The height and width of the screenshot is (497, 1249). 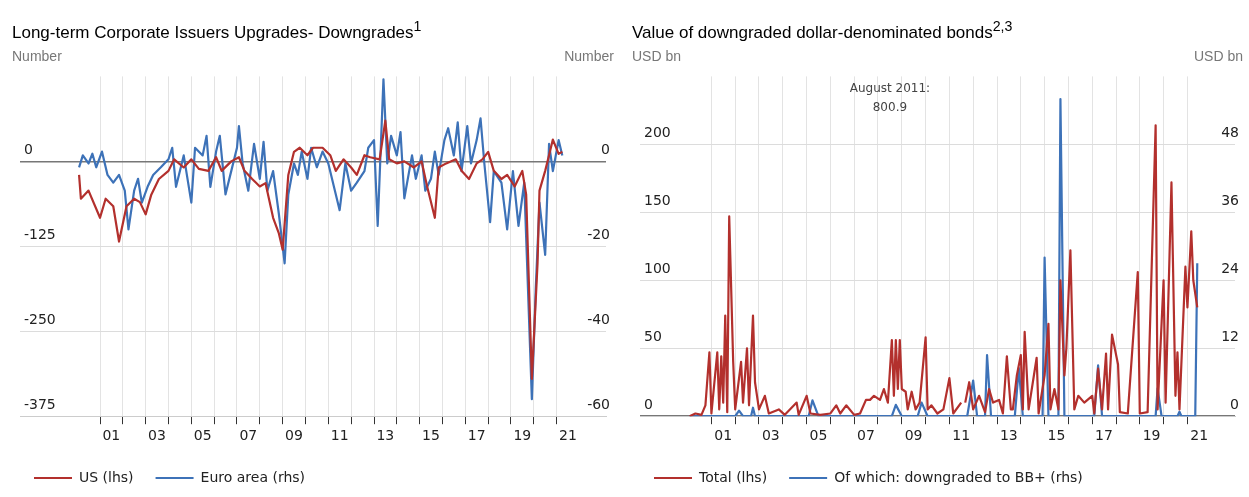 What do you see at coordinates (1218, 56) in the screenshot?
I see `y2-axis-title: USD bn` at bounding box center [1218, 56].